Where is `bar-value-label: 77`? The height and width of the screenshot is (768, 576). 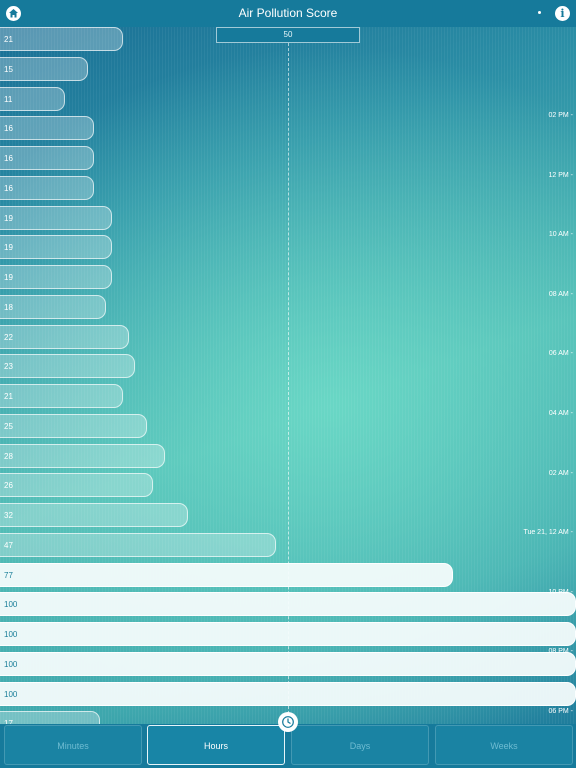 bar-value-label: 77 is located at coordinates (8, 575).